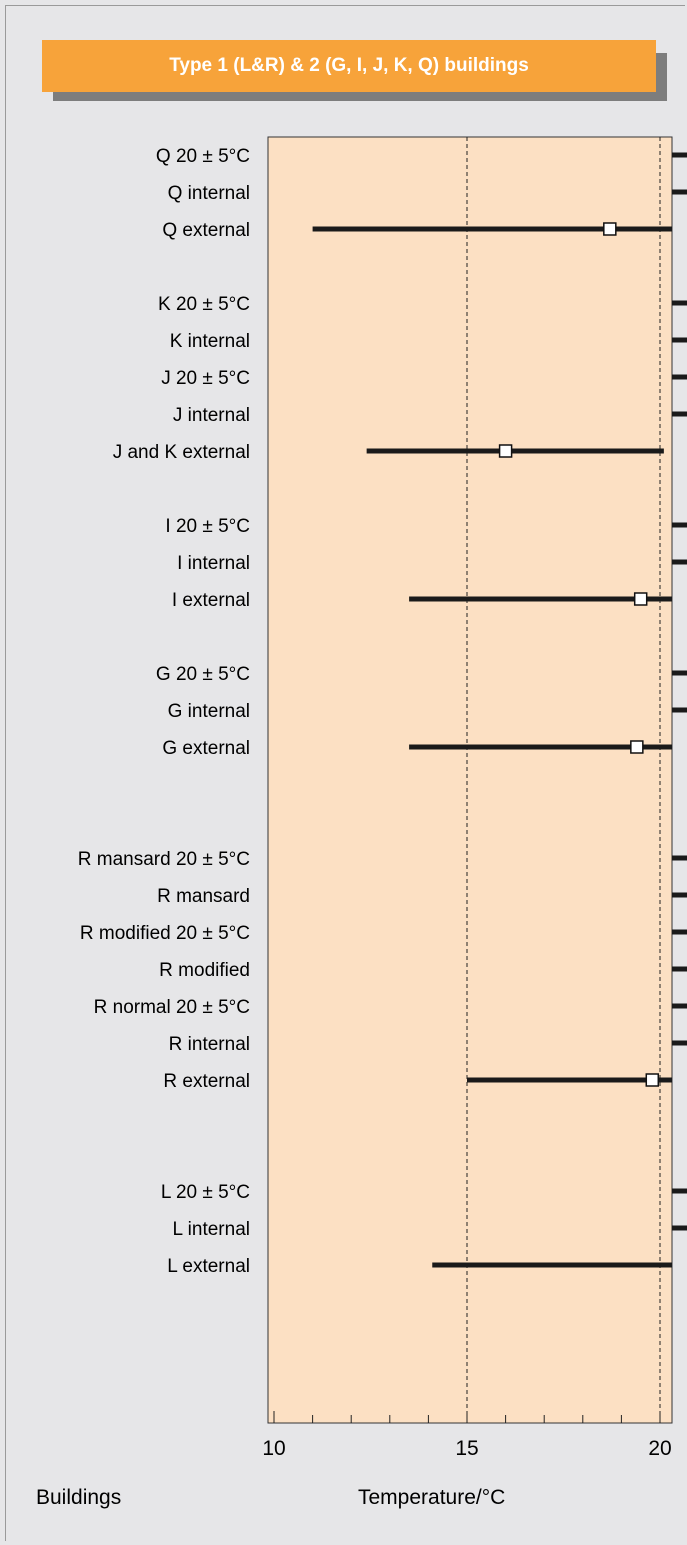  I want to click on x-tick-label: 20, so click(659, 1448).